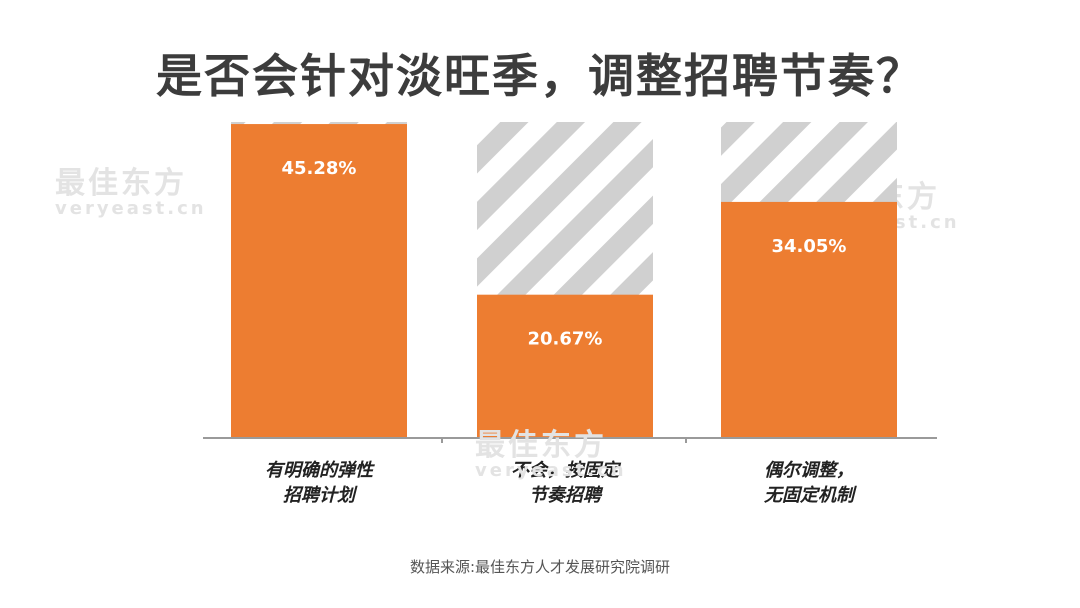 Image resolution: width=1080 pixels, height=608 pixels. Describe the element at coordinates (320, 495) in the screenshot. I see `category-label: 招聘计划` at that location.